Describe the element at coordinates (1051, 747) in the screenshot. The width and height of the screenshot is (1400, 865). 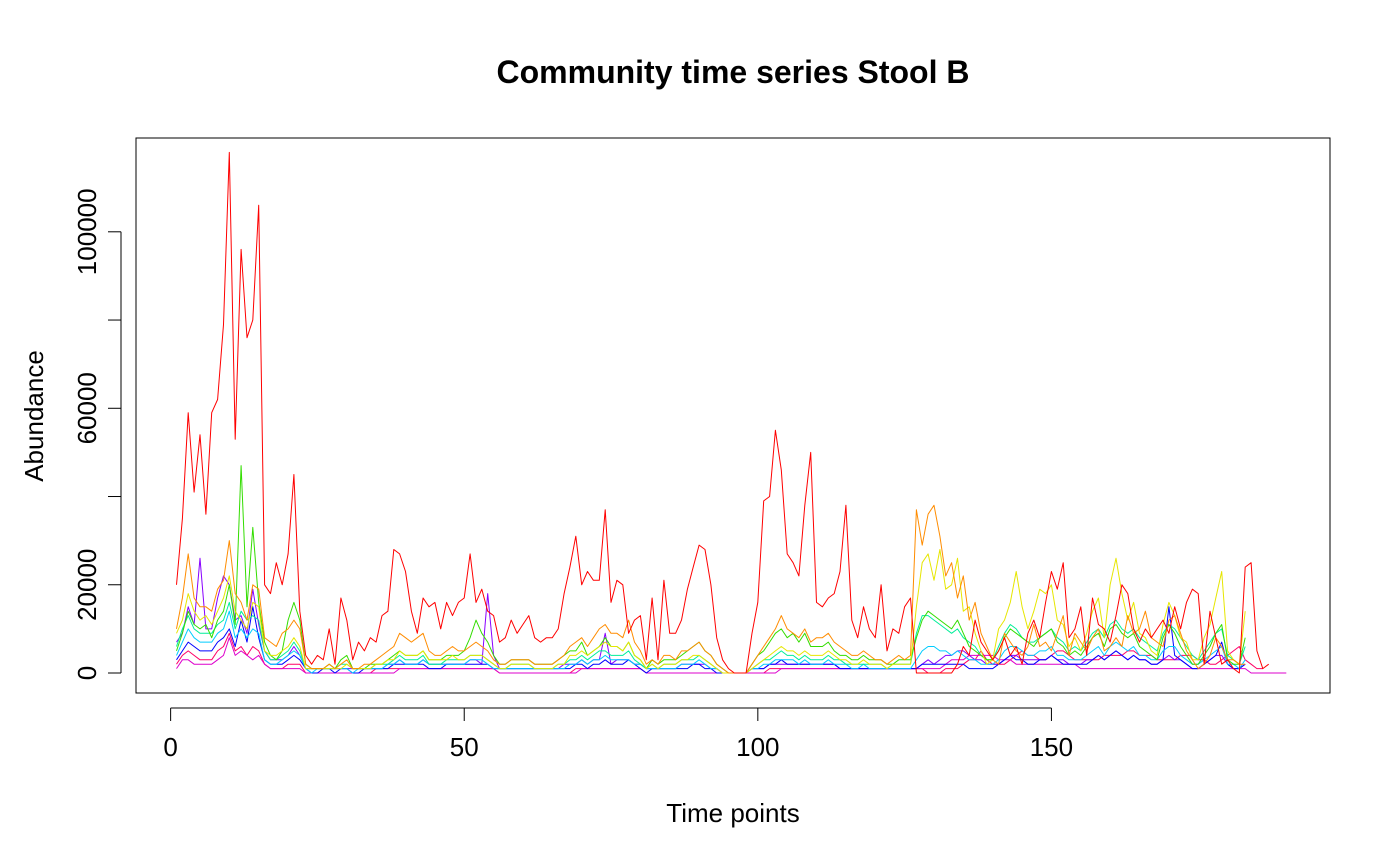
I see `x-tick-label: 150` at that location.